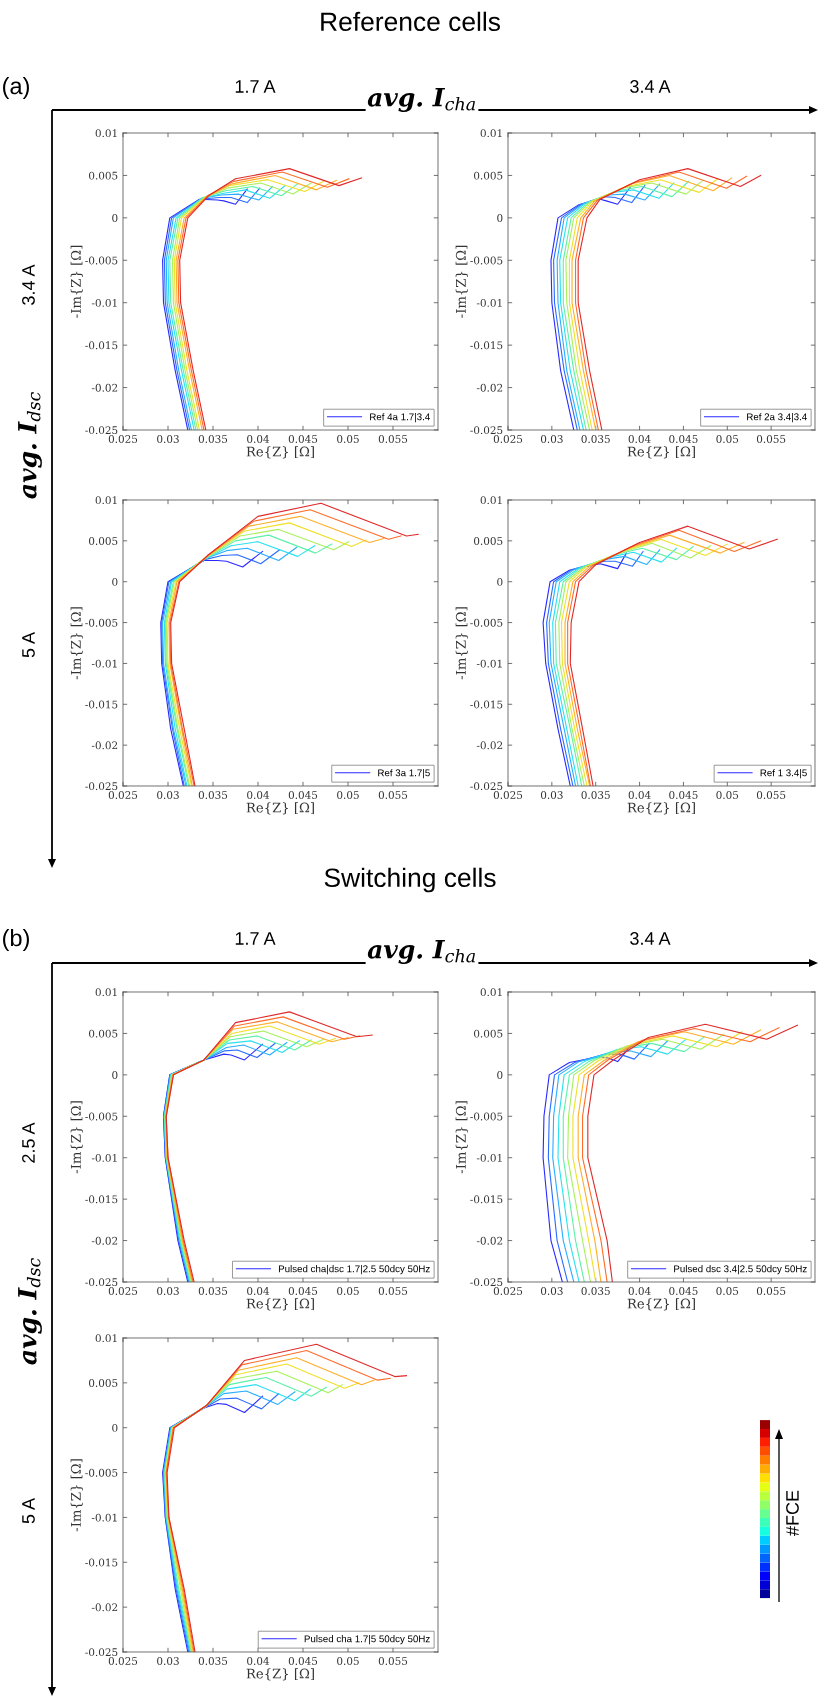 Image resolution: width=819 pixels, height=1698 pixels. I want to click on text: 1.7 A, so click(255, 938).